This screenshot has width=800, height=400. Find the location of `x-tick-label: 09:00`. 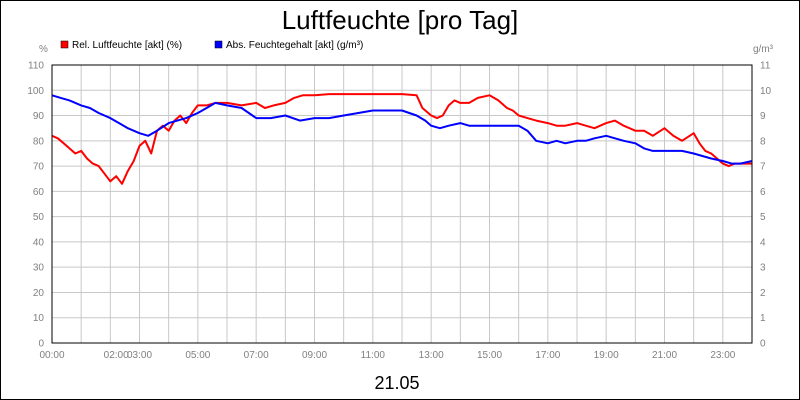

x-tick-label: 09:00 is located at coordinates (314, 355).